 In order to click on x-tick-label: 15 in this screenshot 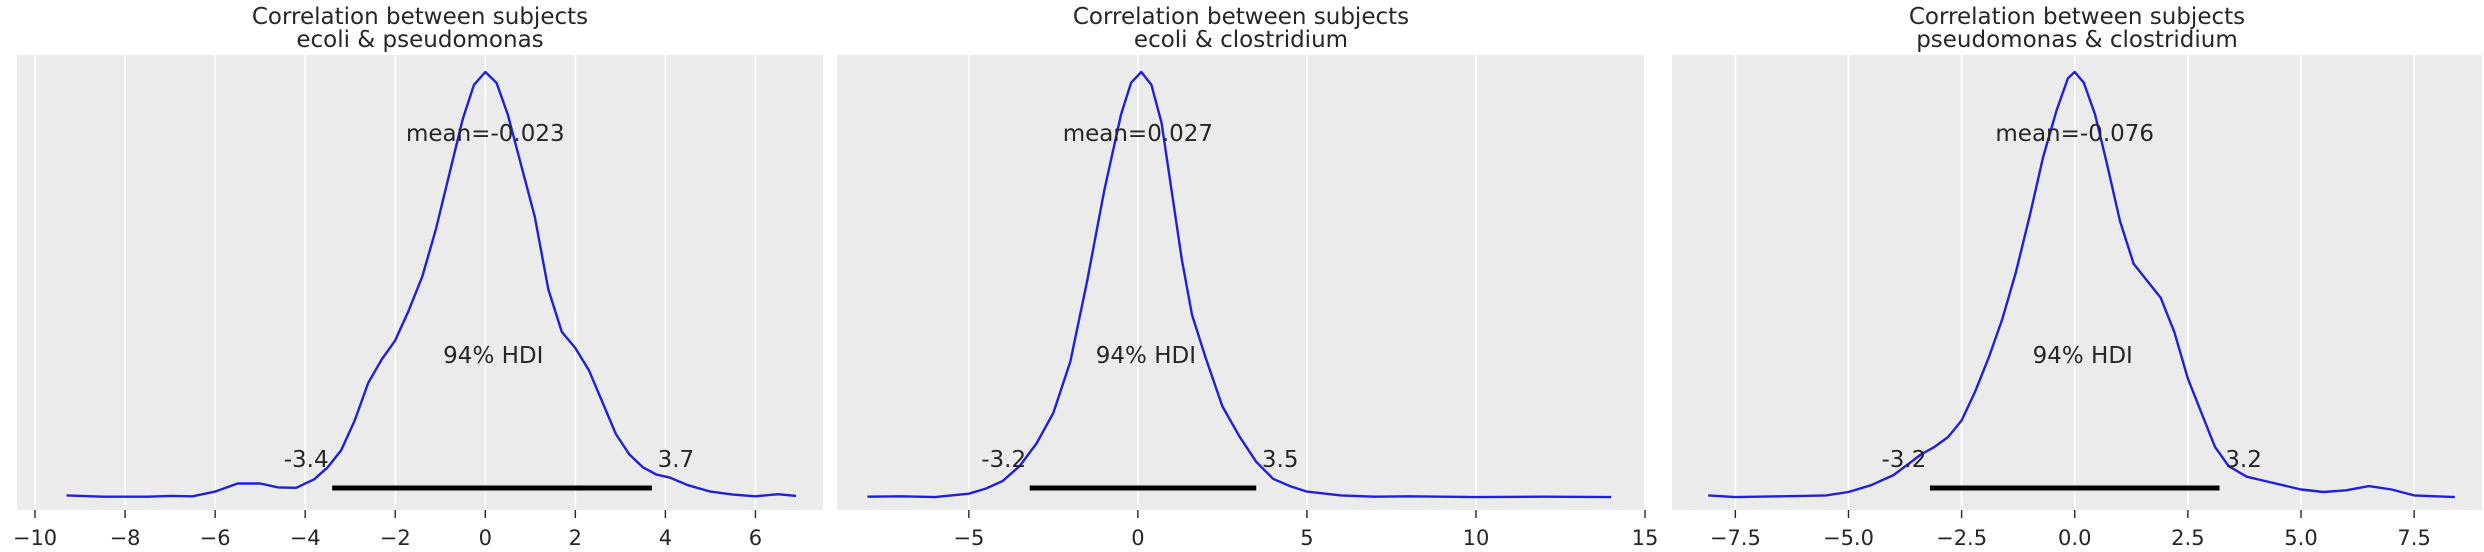, I will do `click(1645, 538)`.